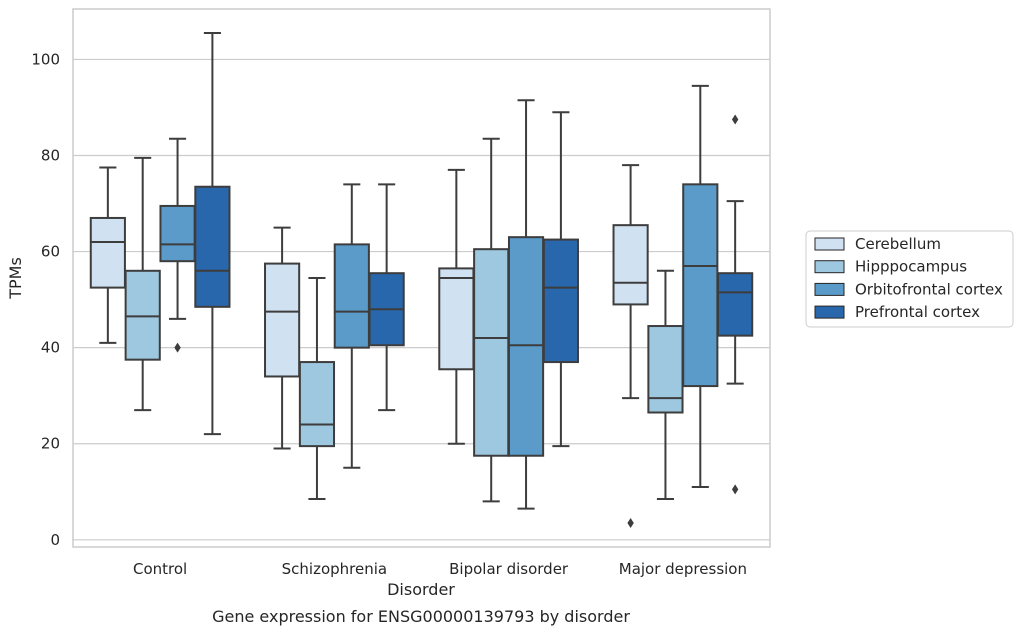 Image resolution: width=1023 pixels, height=634 pixels. I want to click on legend-item: Orbitofrontal cortex, so click(908, 289).